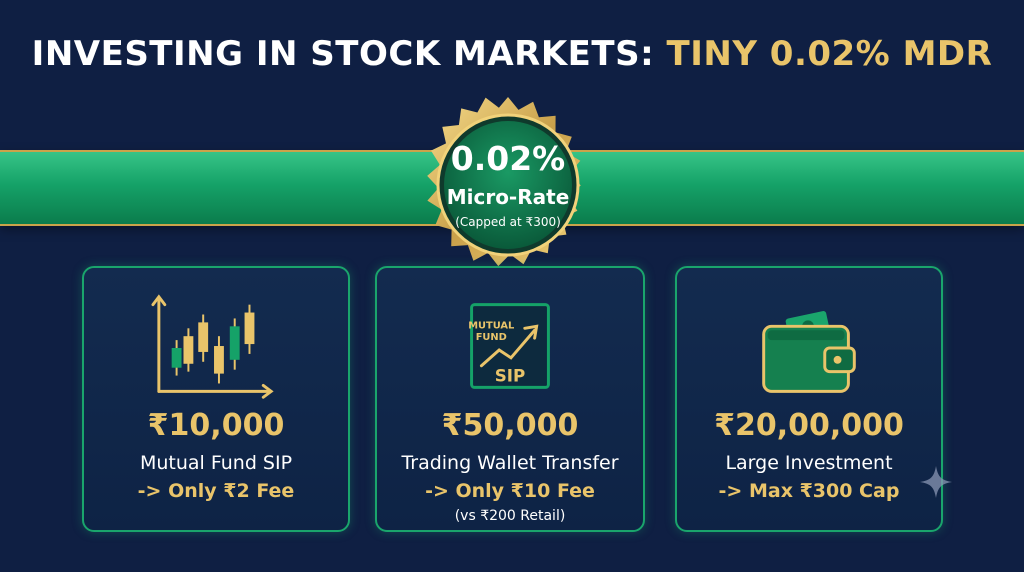 This screenshot has height=572, width=1024. I want to click on seal-text: 0.02% Micro-Rate (Capped at ₹300), so click(508, 185).